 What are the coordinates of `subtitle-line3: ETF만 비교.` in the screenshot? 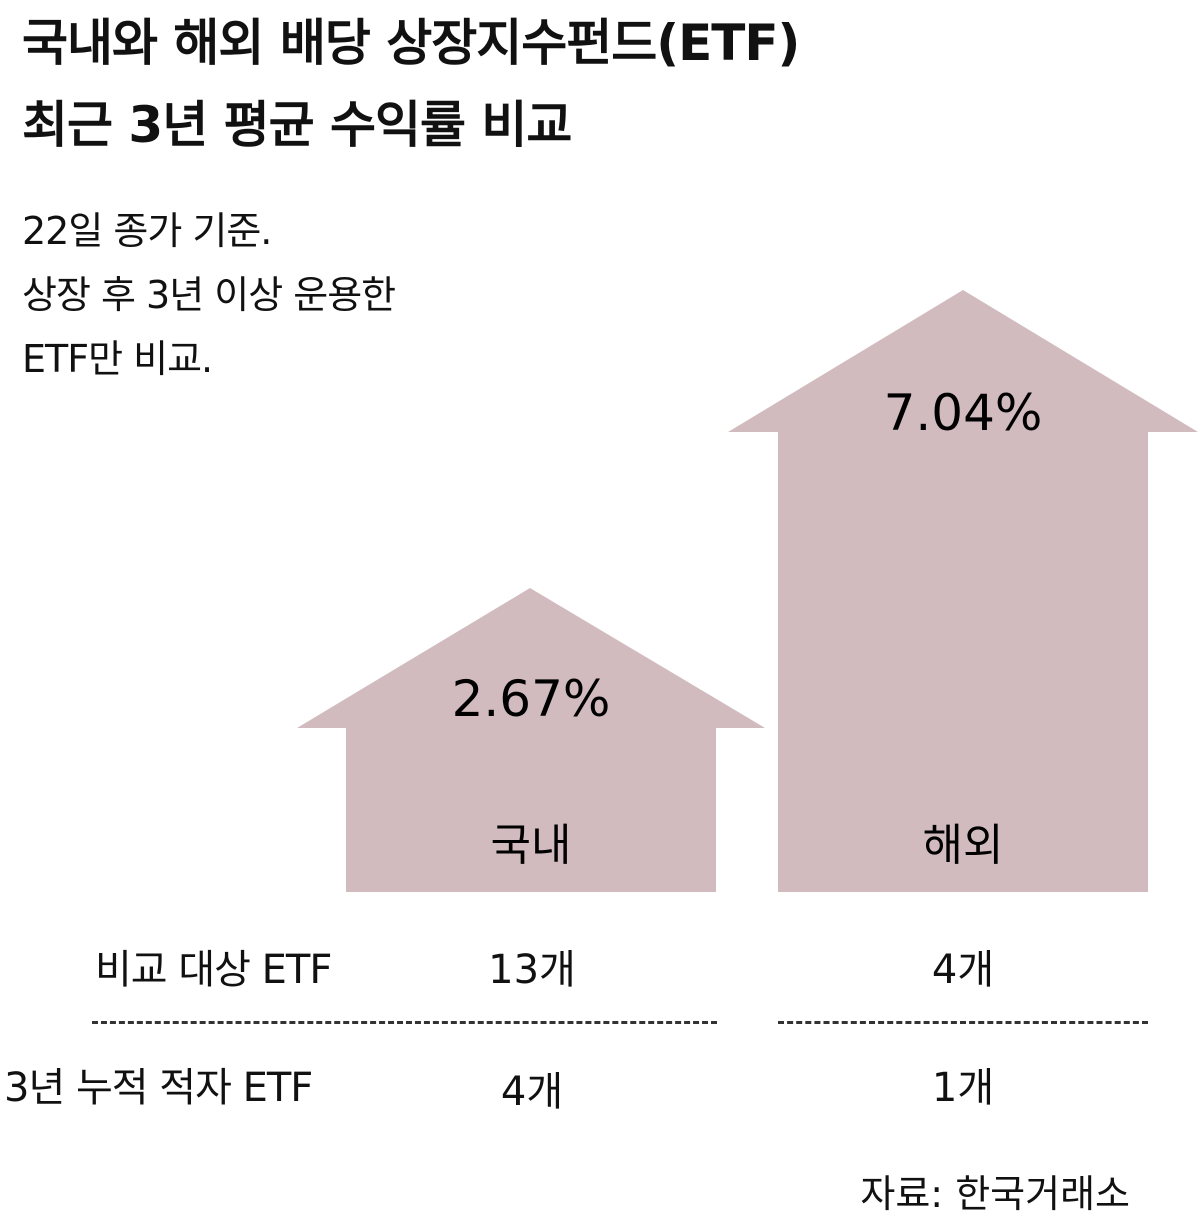 It's located at (117, 359).